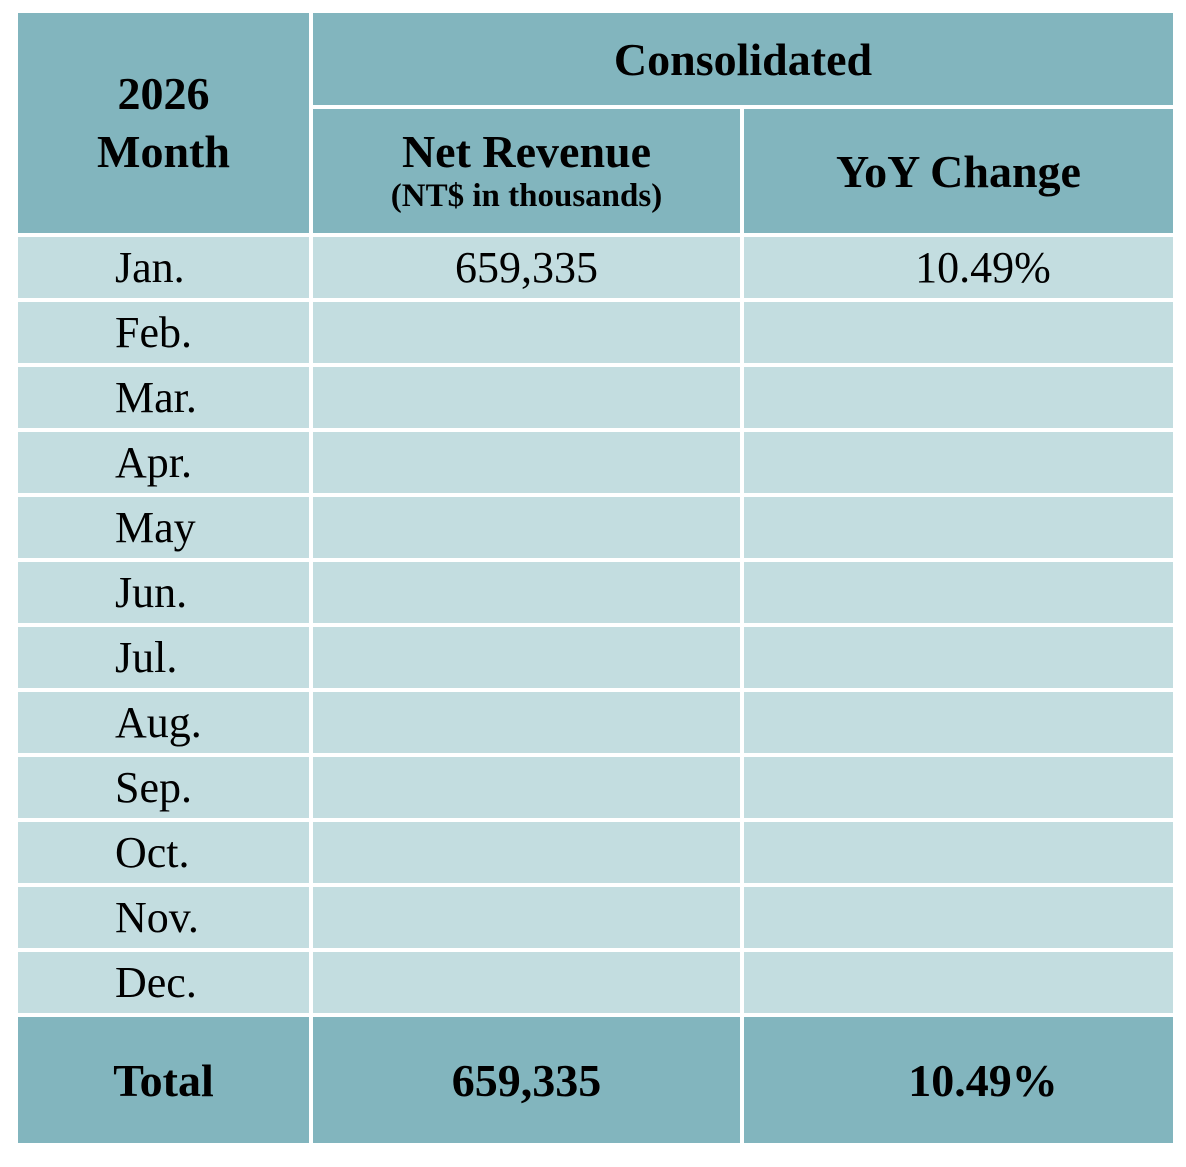  I want to click on month-cell: Apr., so click(165, 464).